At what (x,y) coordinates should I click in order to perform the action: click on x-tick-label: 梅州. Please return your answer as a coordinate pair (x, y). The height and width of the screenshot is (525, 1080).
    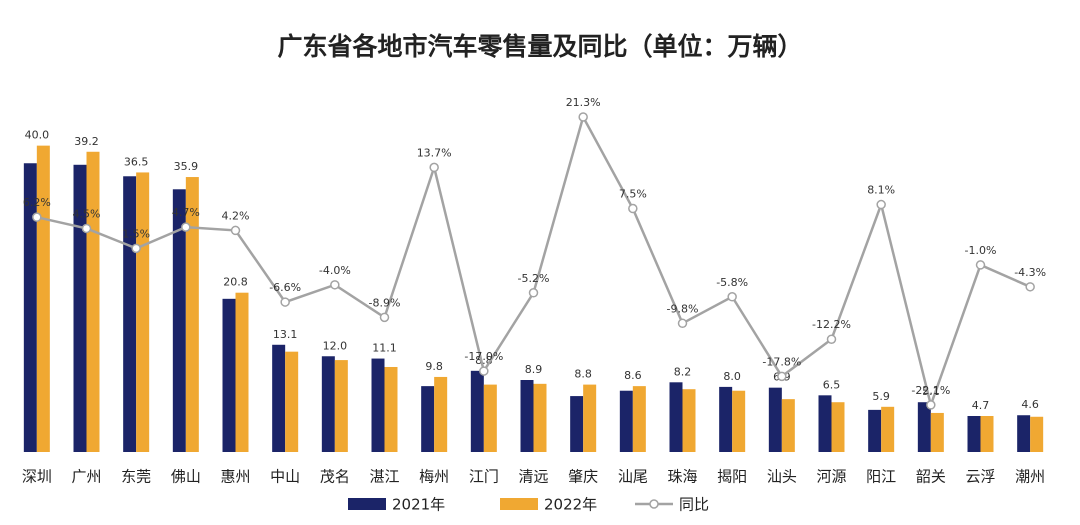
    Looking at the image, I should click on (434, 477).